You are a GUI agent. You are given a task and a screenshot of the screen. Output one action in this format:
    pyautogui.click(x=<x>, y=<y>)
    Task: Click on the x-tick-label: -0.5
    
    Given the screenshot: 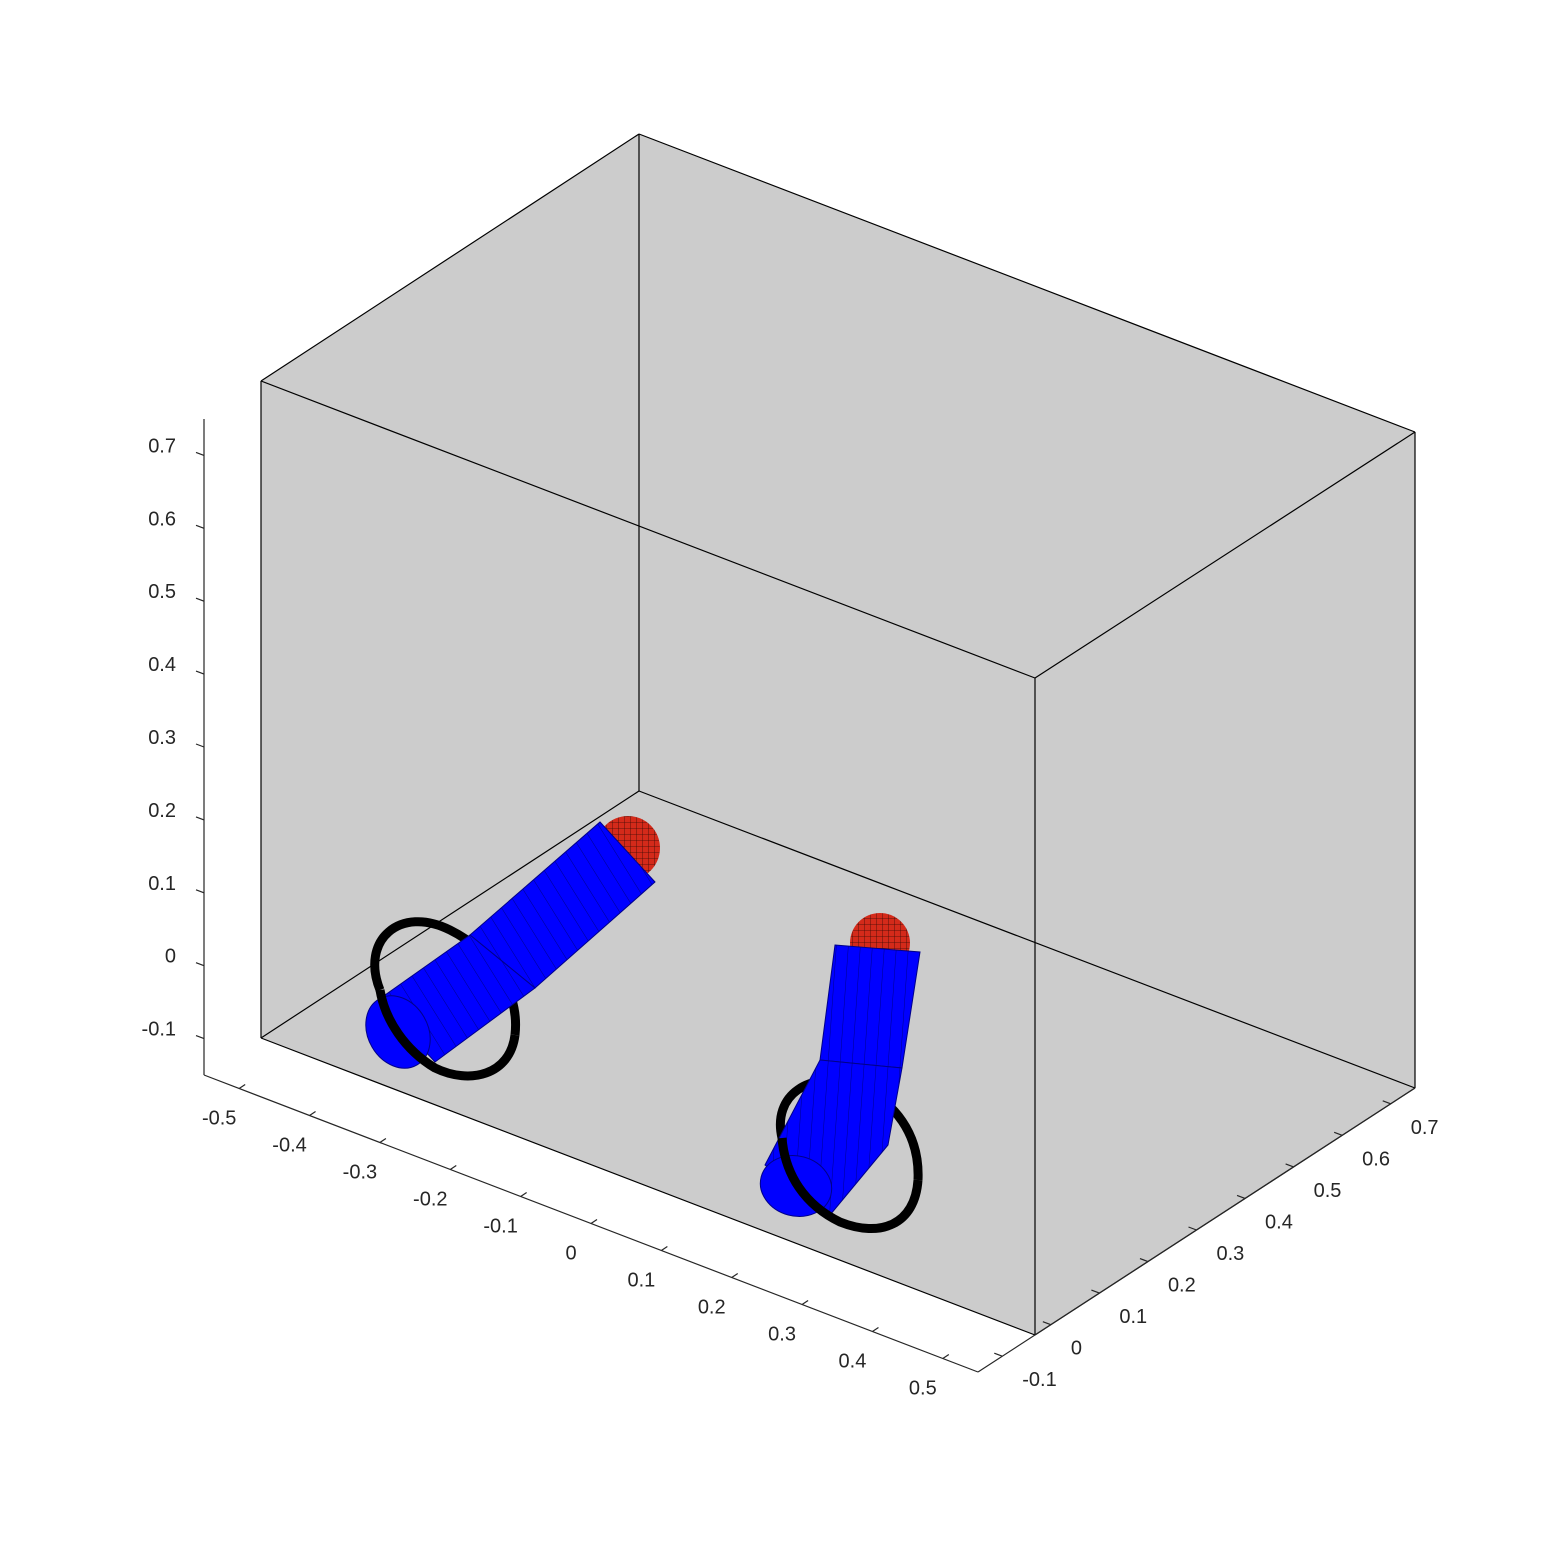 What is the action you would take?
    pyautogui.click(x=219, y=1119)
    